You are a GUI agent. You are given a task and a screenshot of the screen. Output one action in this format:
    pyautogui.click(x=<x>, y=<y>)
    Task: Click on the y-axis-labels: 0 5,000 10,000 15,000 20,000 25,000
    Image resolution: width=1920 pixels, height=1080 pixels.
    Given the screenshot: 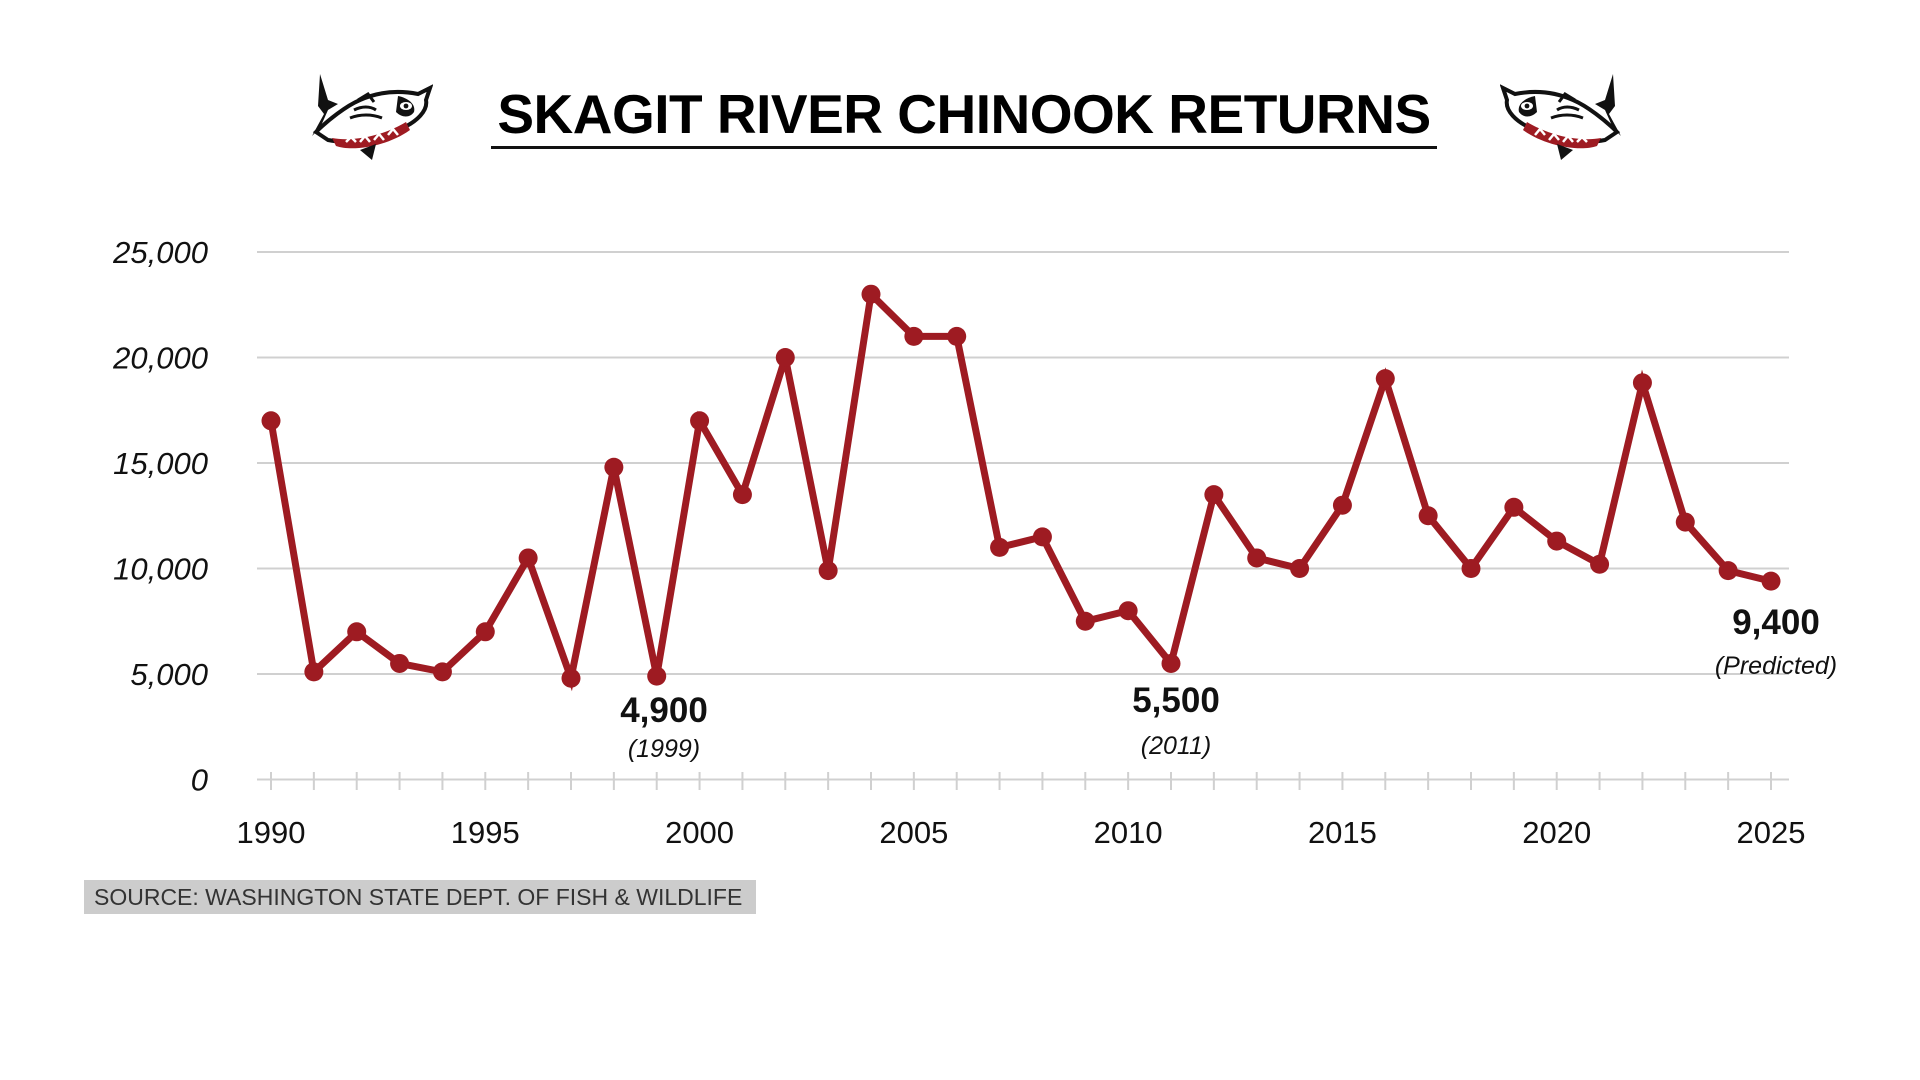 What is the action you would take?
    pyautogui.click(x=160, y=516)
    